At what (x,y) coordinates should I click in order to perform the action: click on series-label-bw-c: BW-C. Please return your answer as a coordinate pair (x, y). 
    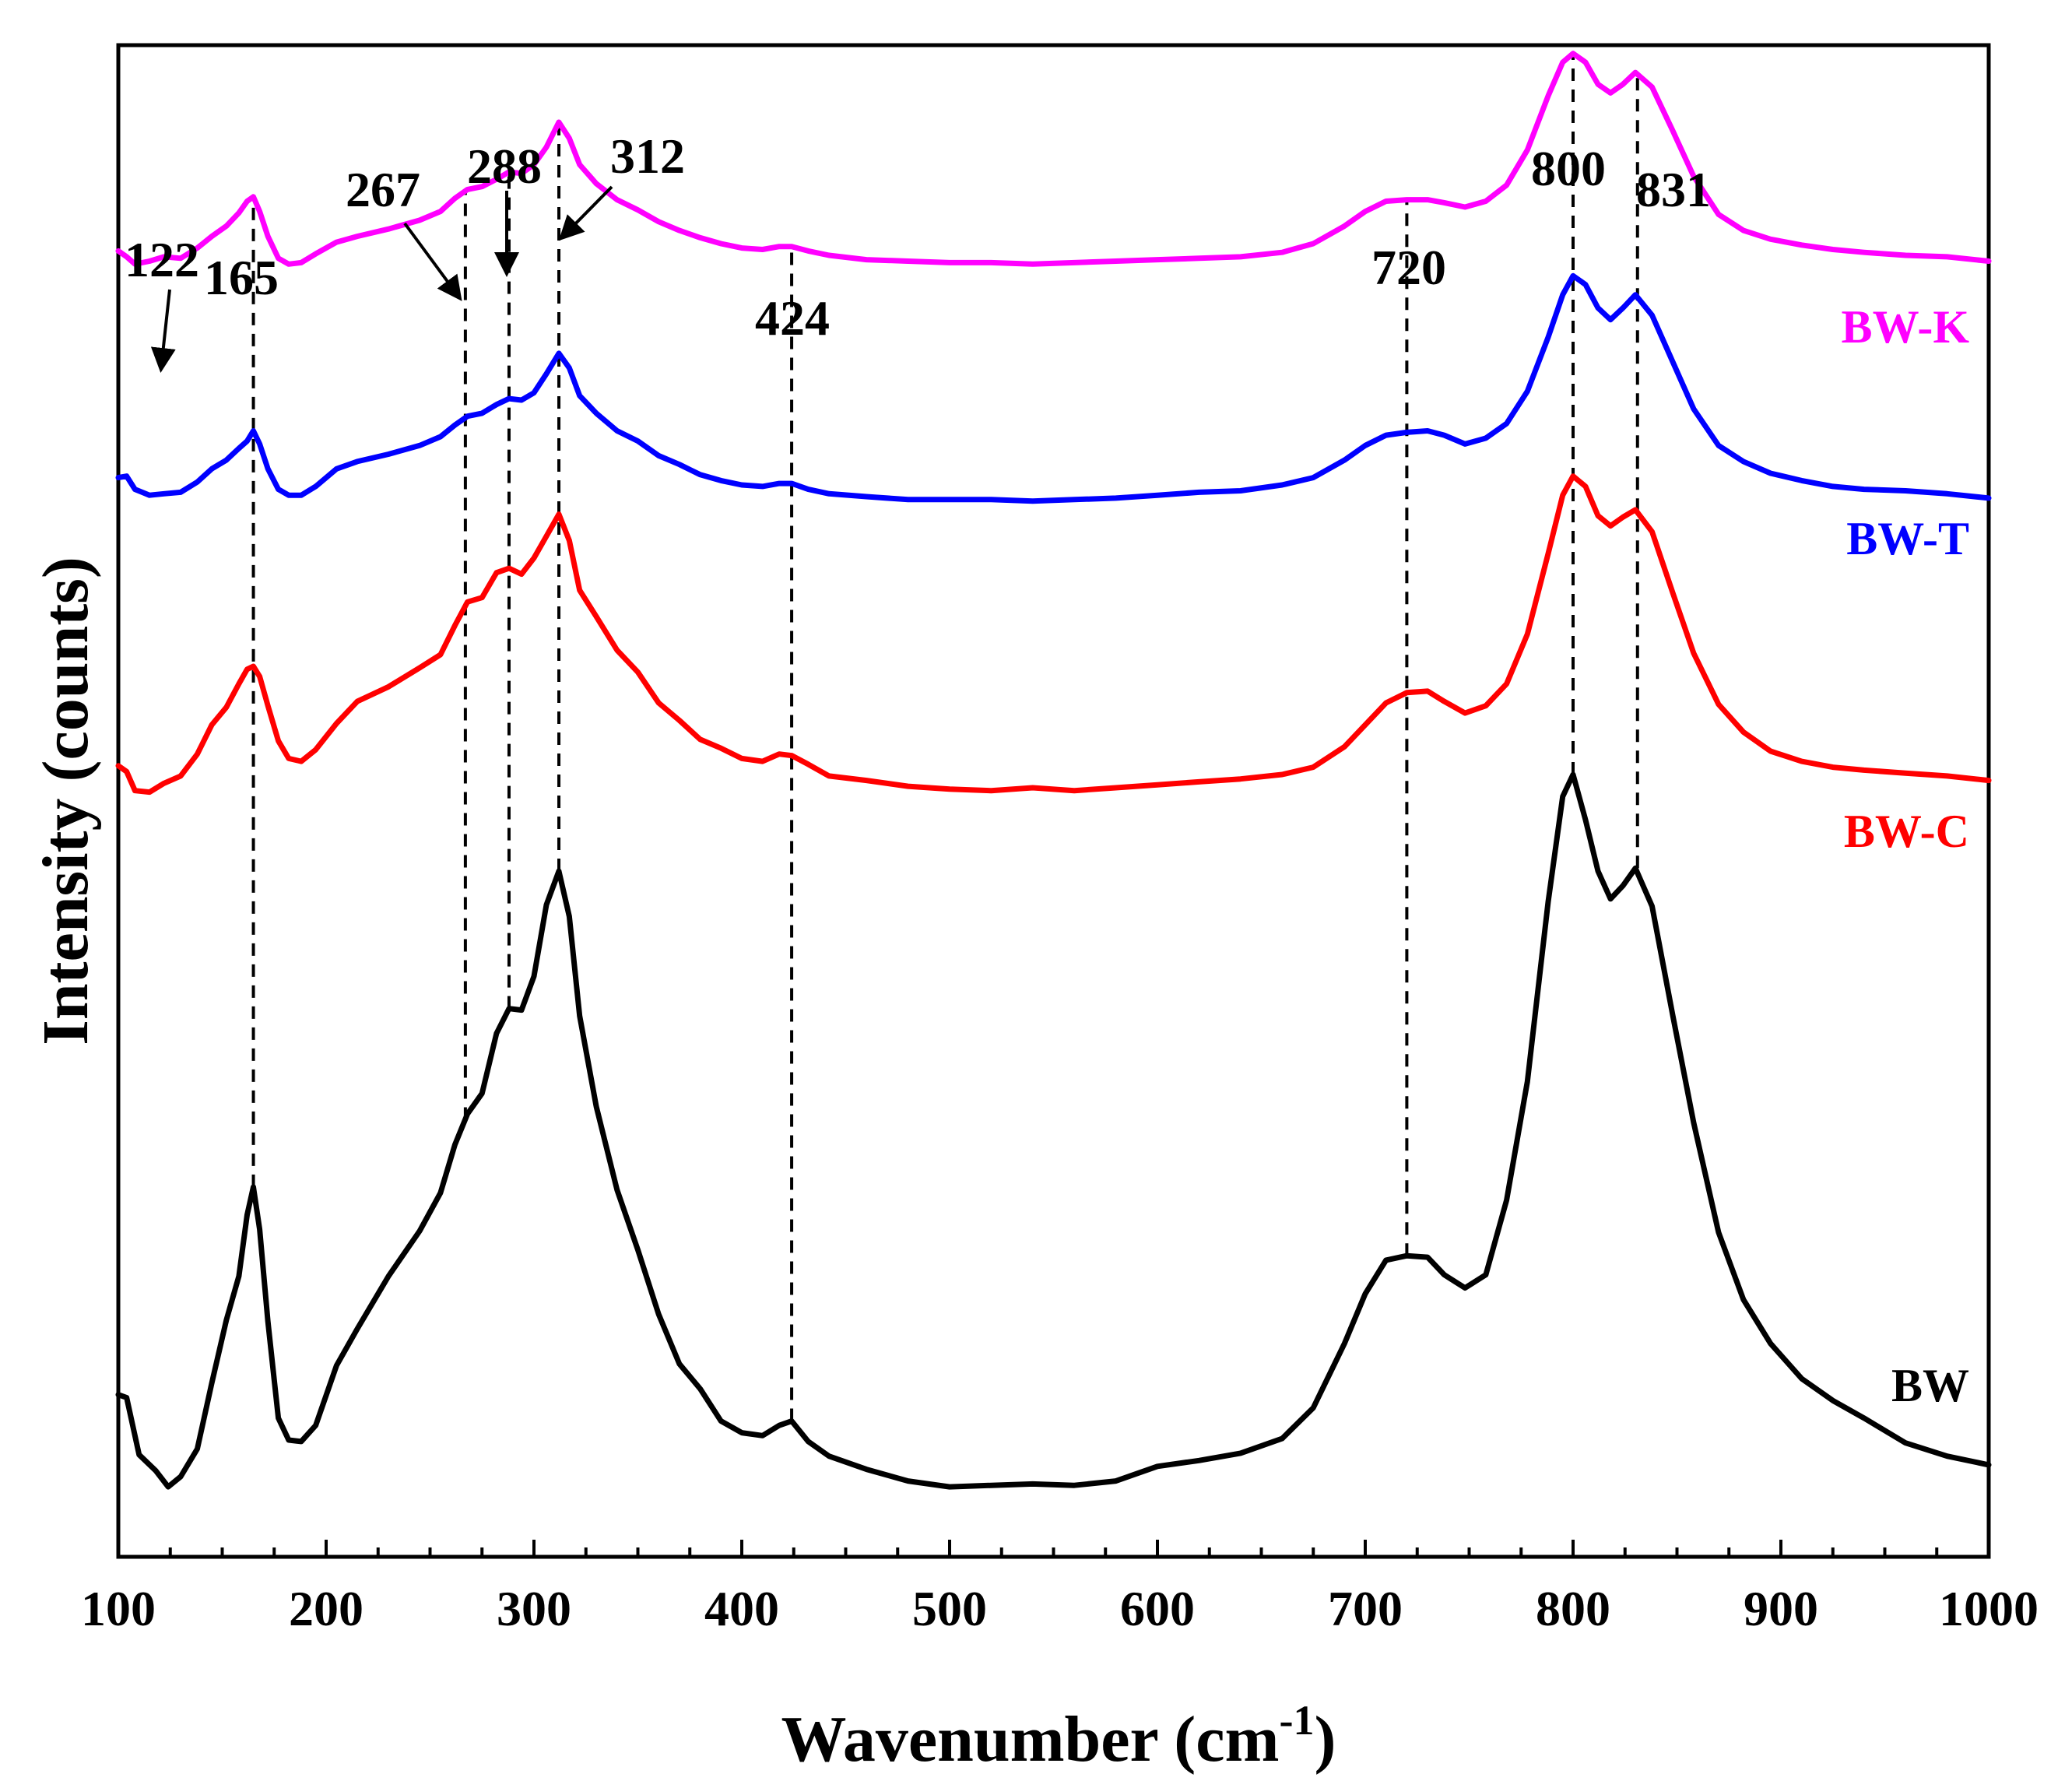
    Looking at the image, I should click on (1906, 831).